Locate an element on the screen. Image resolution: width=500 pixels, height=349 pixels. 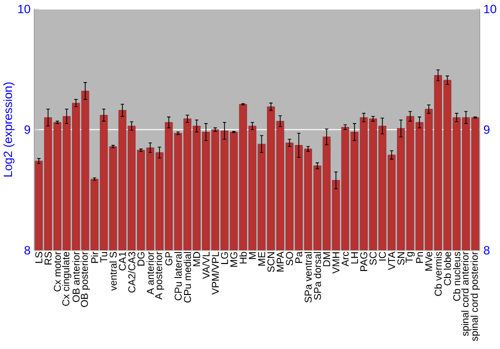
y-tick-label: 9 is located at coordinates (27, 129).